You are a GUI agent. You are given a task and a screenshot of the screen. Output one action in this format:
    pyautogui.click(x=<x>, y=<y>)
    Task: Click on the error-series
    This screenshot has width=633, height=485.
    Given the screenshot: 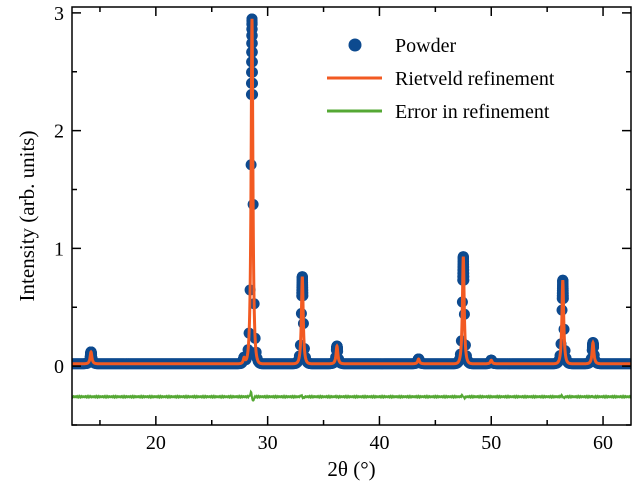 What is the action you would take?
    pyautogui.click(x=351, y=395)
    